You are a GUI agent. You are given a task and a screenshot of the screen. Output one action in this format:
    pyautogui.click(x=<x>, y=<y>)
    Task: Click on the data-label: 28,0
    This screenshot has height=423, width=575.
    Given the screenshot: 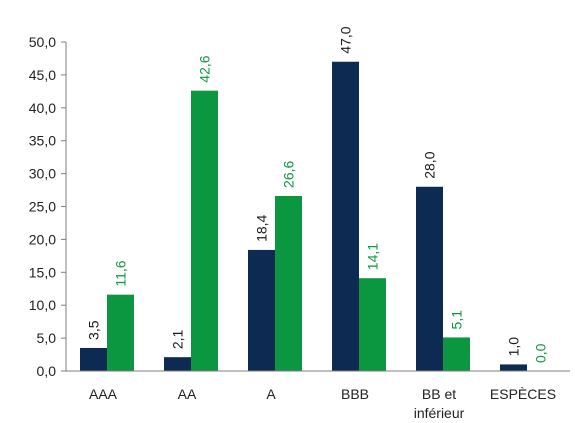 What is the action you would take?
    pyautogui.click(x=430, y=164)
    